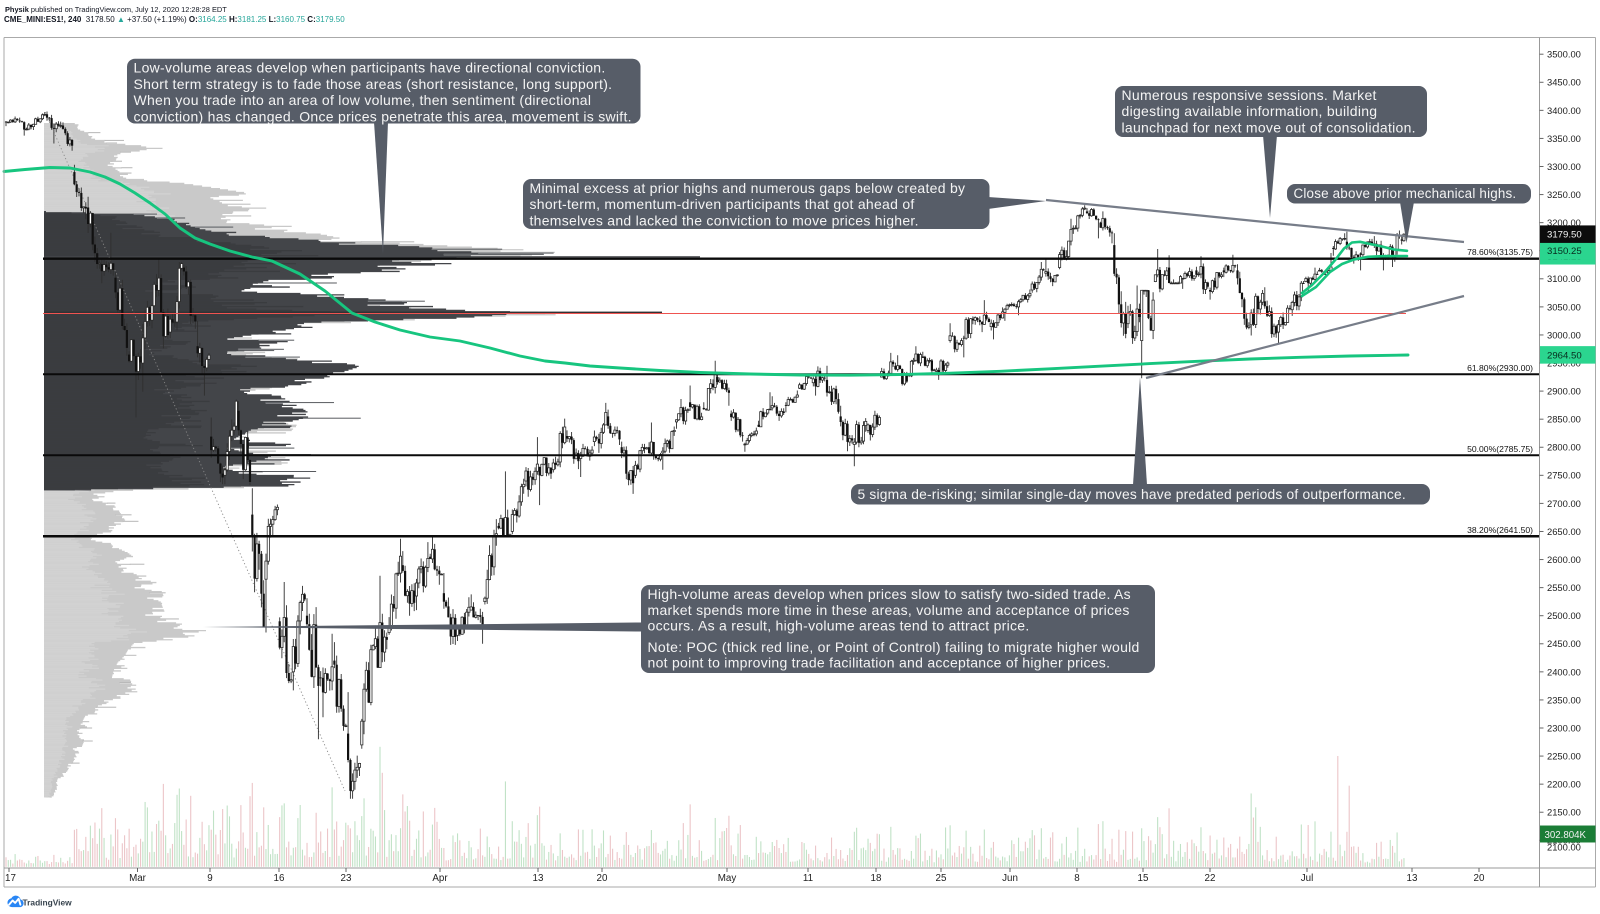  What do you see at coordinates (279, 878) in the screenshot?
I see `svg-text: 16` at bounding box center [279, 878].